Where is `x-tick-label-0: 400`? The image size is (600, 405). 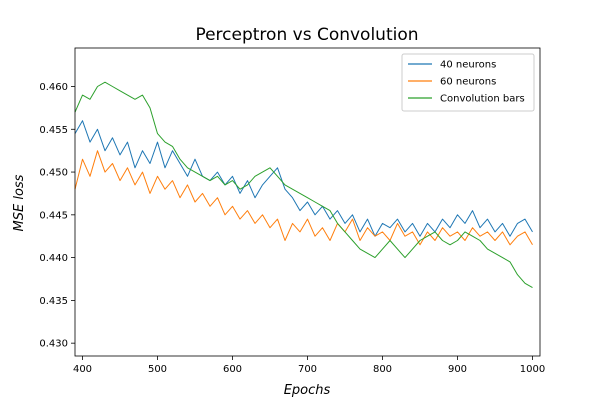
x-tick-label-0: 400 is located at coordinates (82, 369).